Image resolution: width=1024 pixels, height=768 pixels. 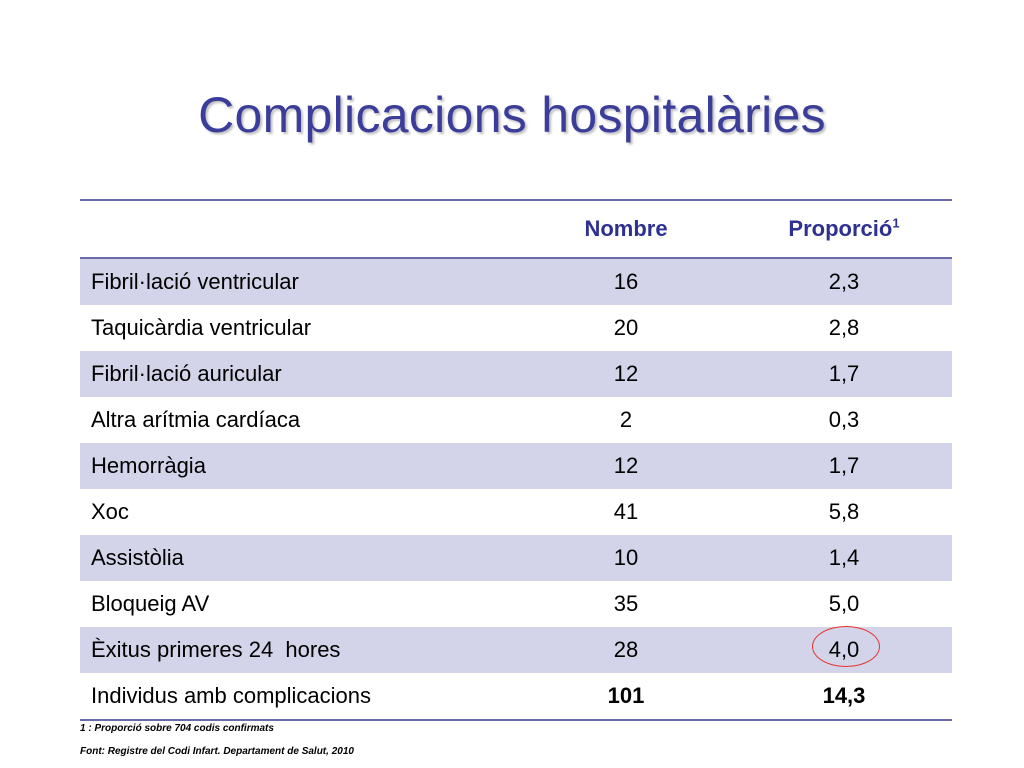 What do you see at coordinates (298, 328) in the screenshot?
I see `row-label: Taquicàrdia ventricular` at bounding box center [298, 328].